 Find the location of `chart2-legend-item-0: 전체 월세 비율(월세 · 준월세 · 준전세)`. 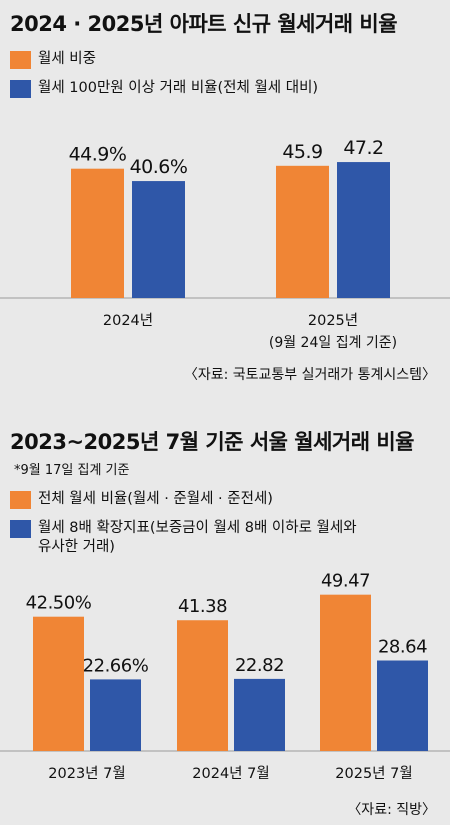

chart2-legend-item-0: 전체 월세 비율(월세 · 준월세 · 준전세) is located at coordinates (141, 499).